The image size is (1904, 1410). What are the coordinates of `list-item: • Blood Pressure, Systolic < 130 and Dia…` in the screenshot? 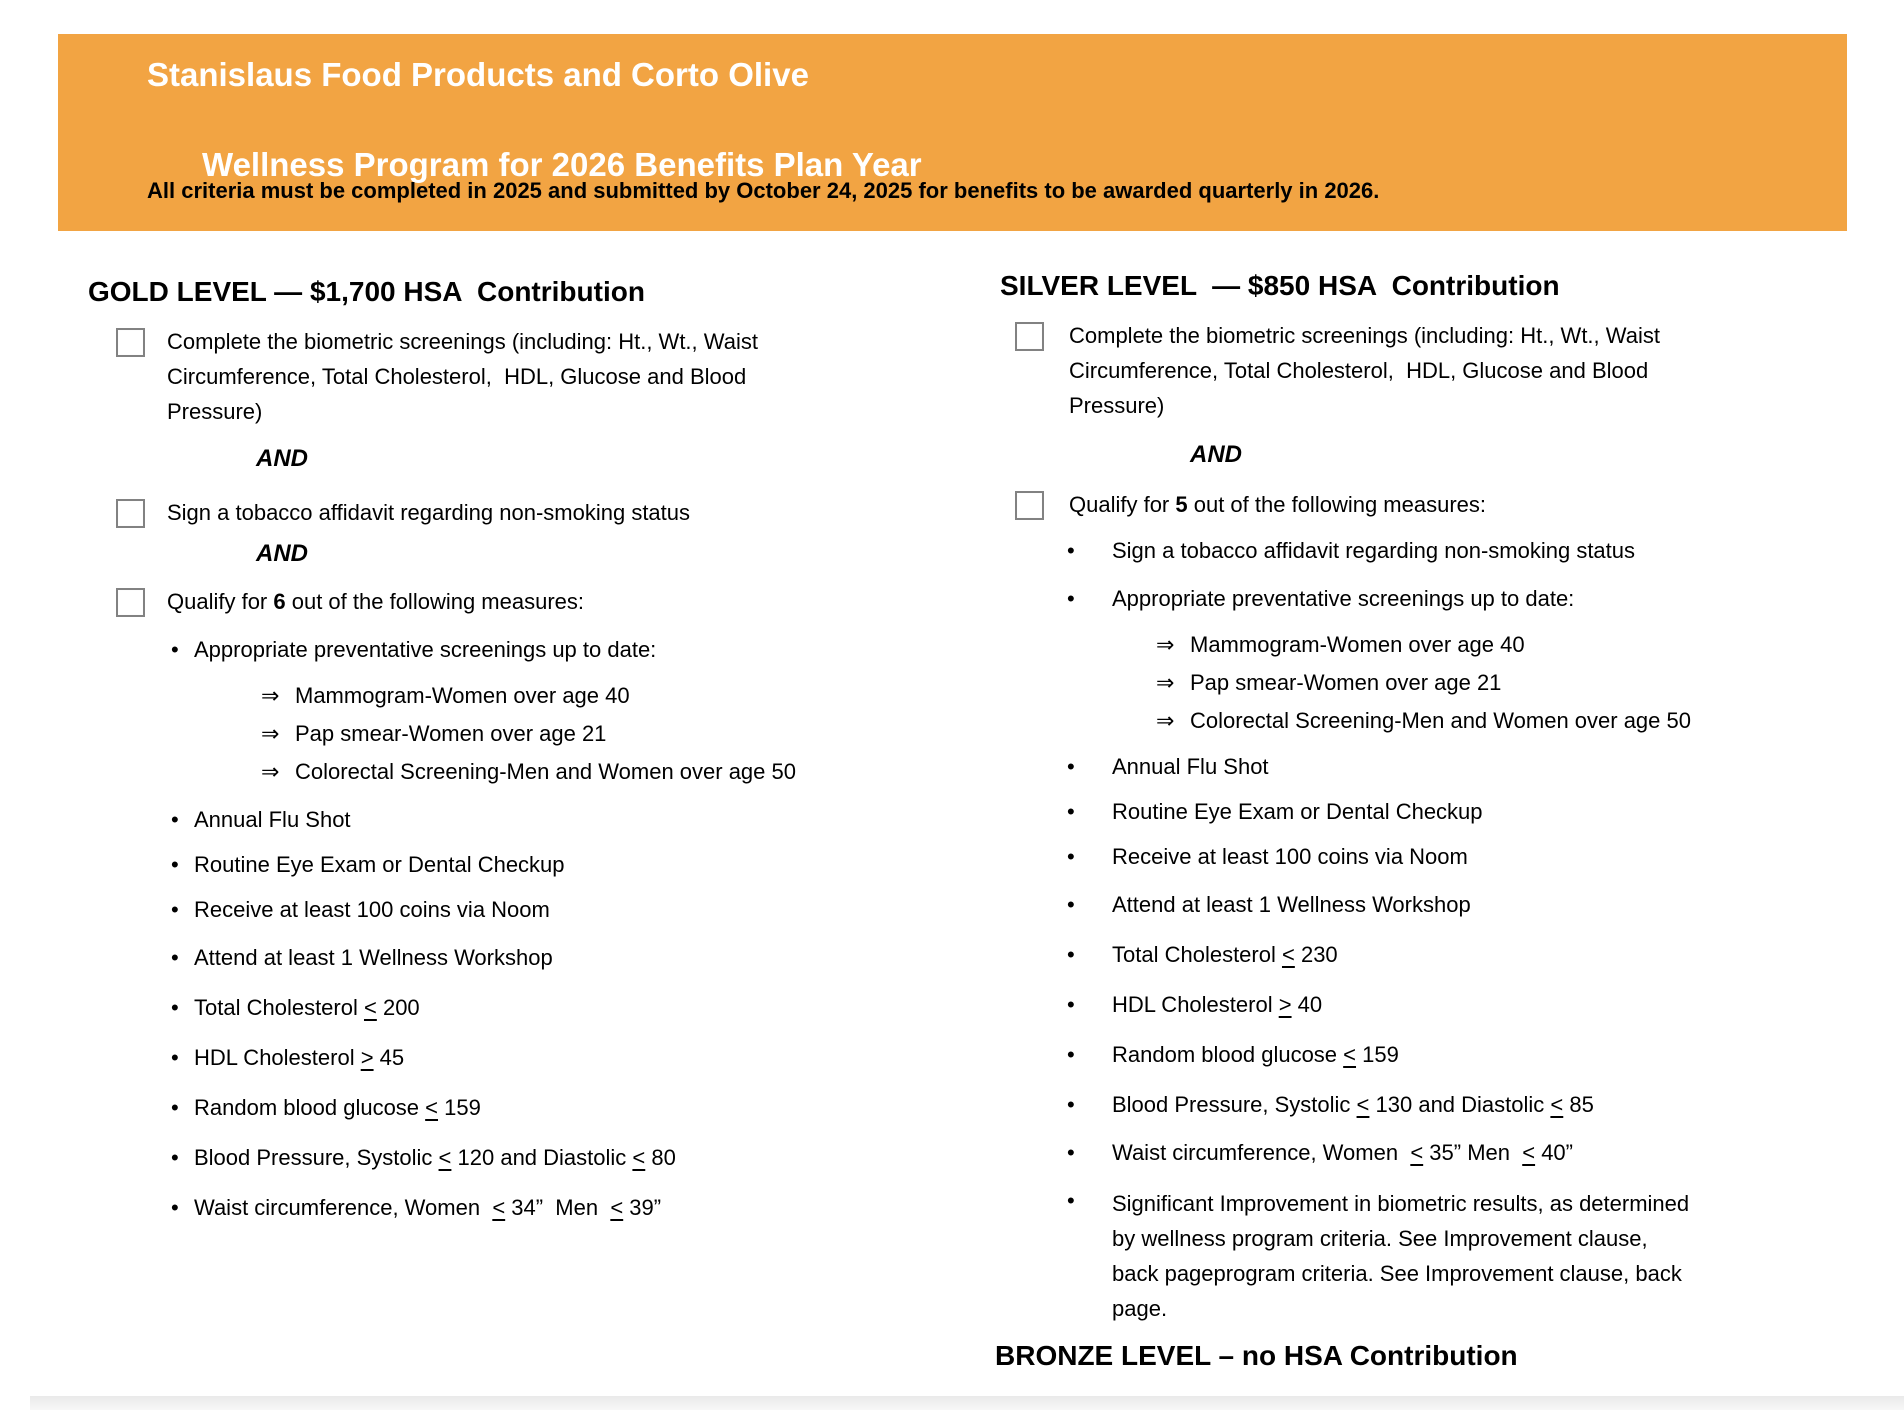 It's located at (1420, 1105).